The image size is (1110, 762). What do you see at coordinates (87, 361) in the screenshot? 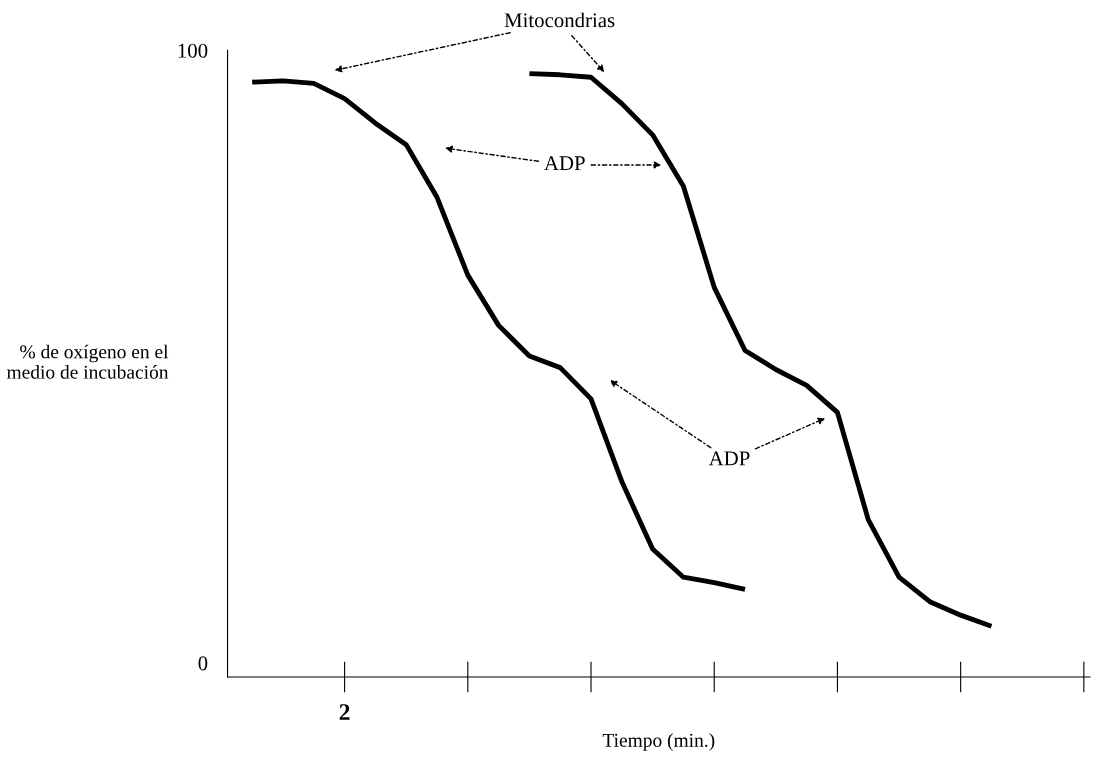
I see `y-axis-title: % de oxígeno en el medio de incubación` at bounding box center [87, 361].